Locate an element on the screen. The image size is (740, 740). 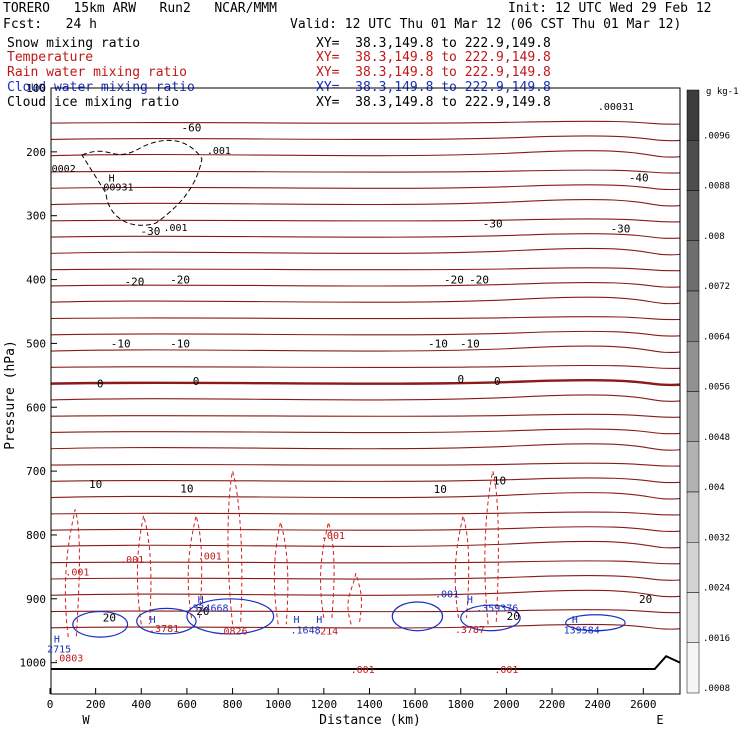
colorbar-tick-label: .0064 is located at coordinates (716, 337).